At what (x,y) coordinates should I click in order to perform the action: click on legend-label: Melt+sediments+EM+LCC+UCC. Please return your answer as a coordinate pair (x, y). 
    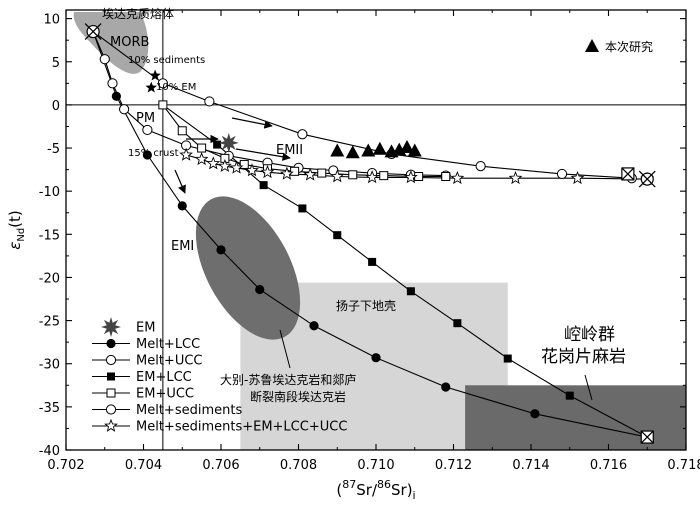
    Looking at the image, I should click on (241, 427).